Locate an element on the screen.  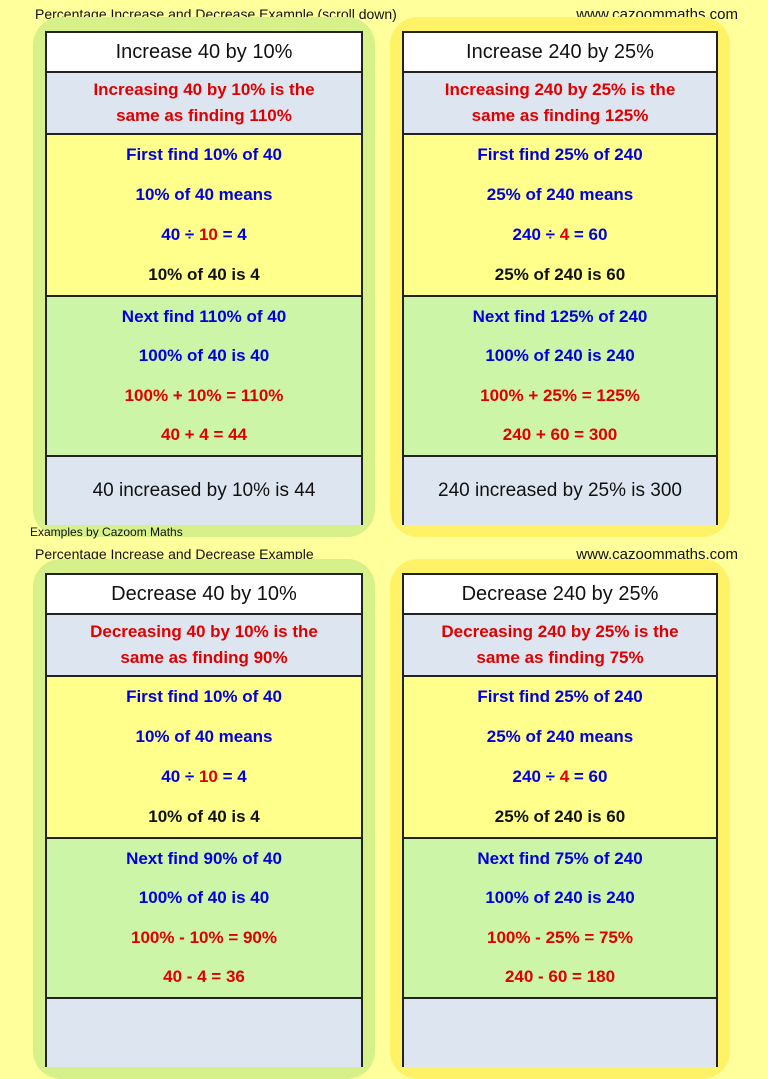
text-part: 100% - 25% = 75% is located at coordinates (559, 937).